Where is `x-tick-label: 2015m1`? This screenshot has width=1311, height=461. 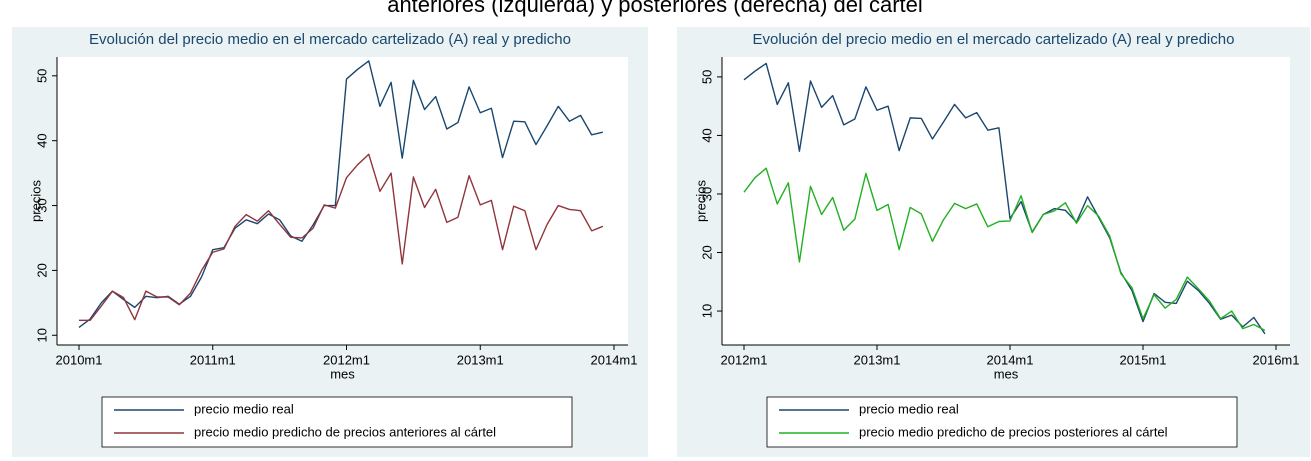
x-tick-label: 2015m1 is located at coordinates (1143, 359).